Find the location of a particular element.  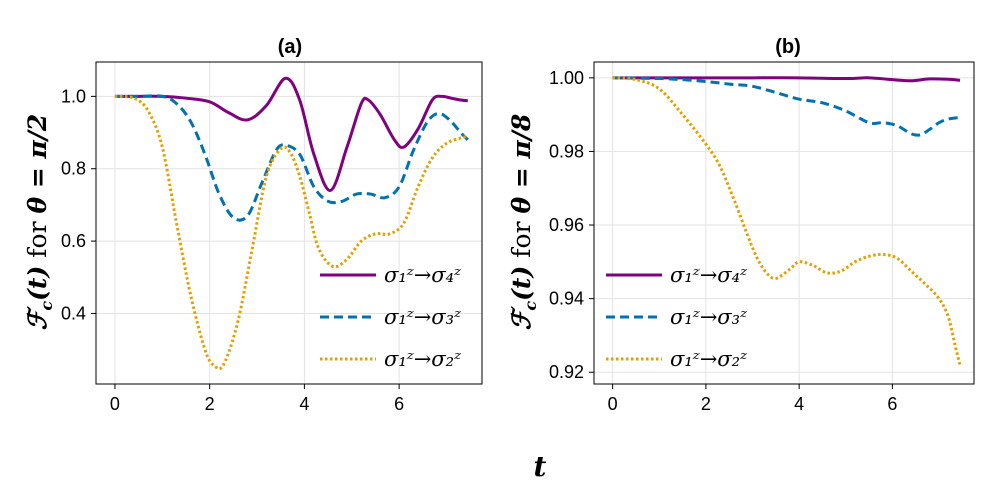

y-tick-label: 0.92 is located at coordinates (566, 372).